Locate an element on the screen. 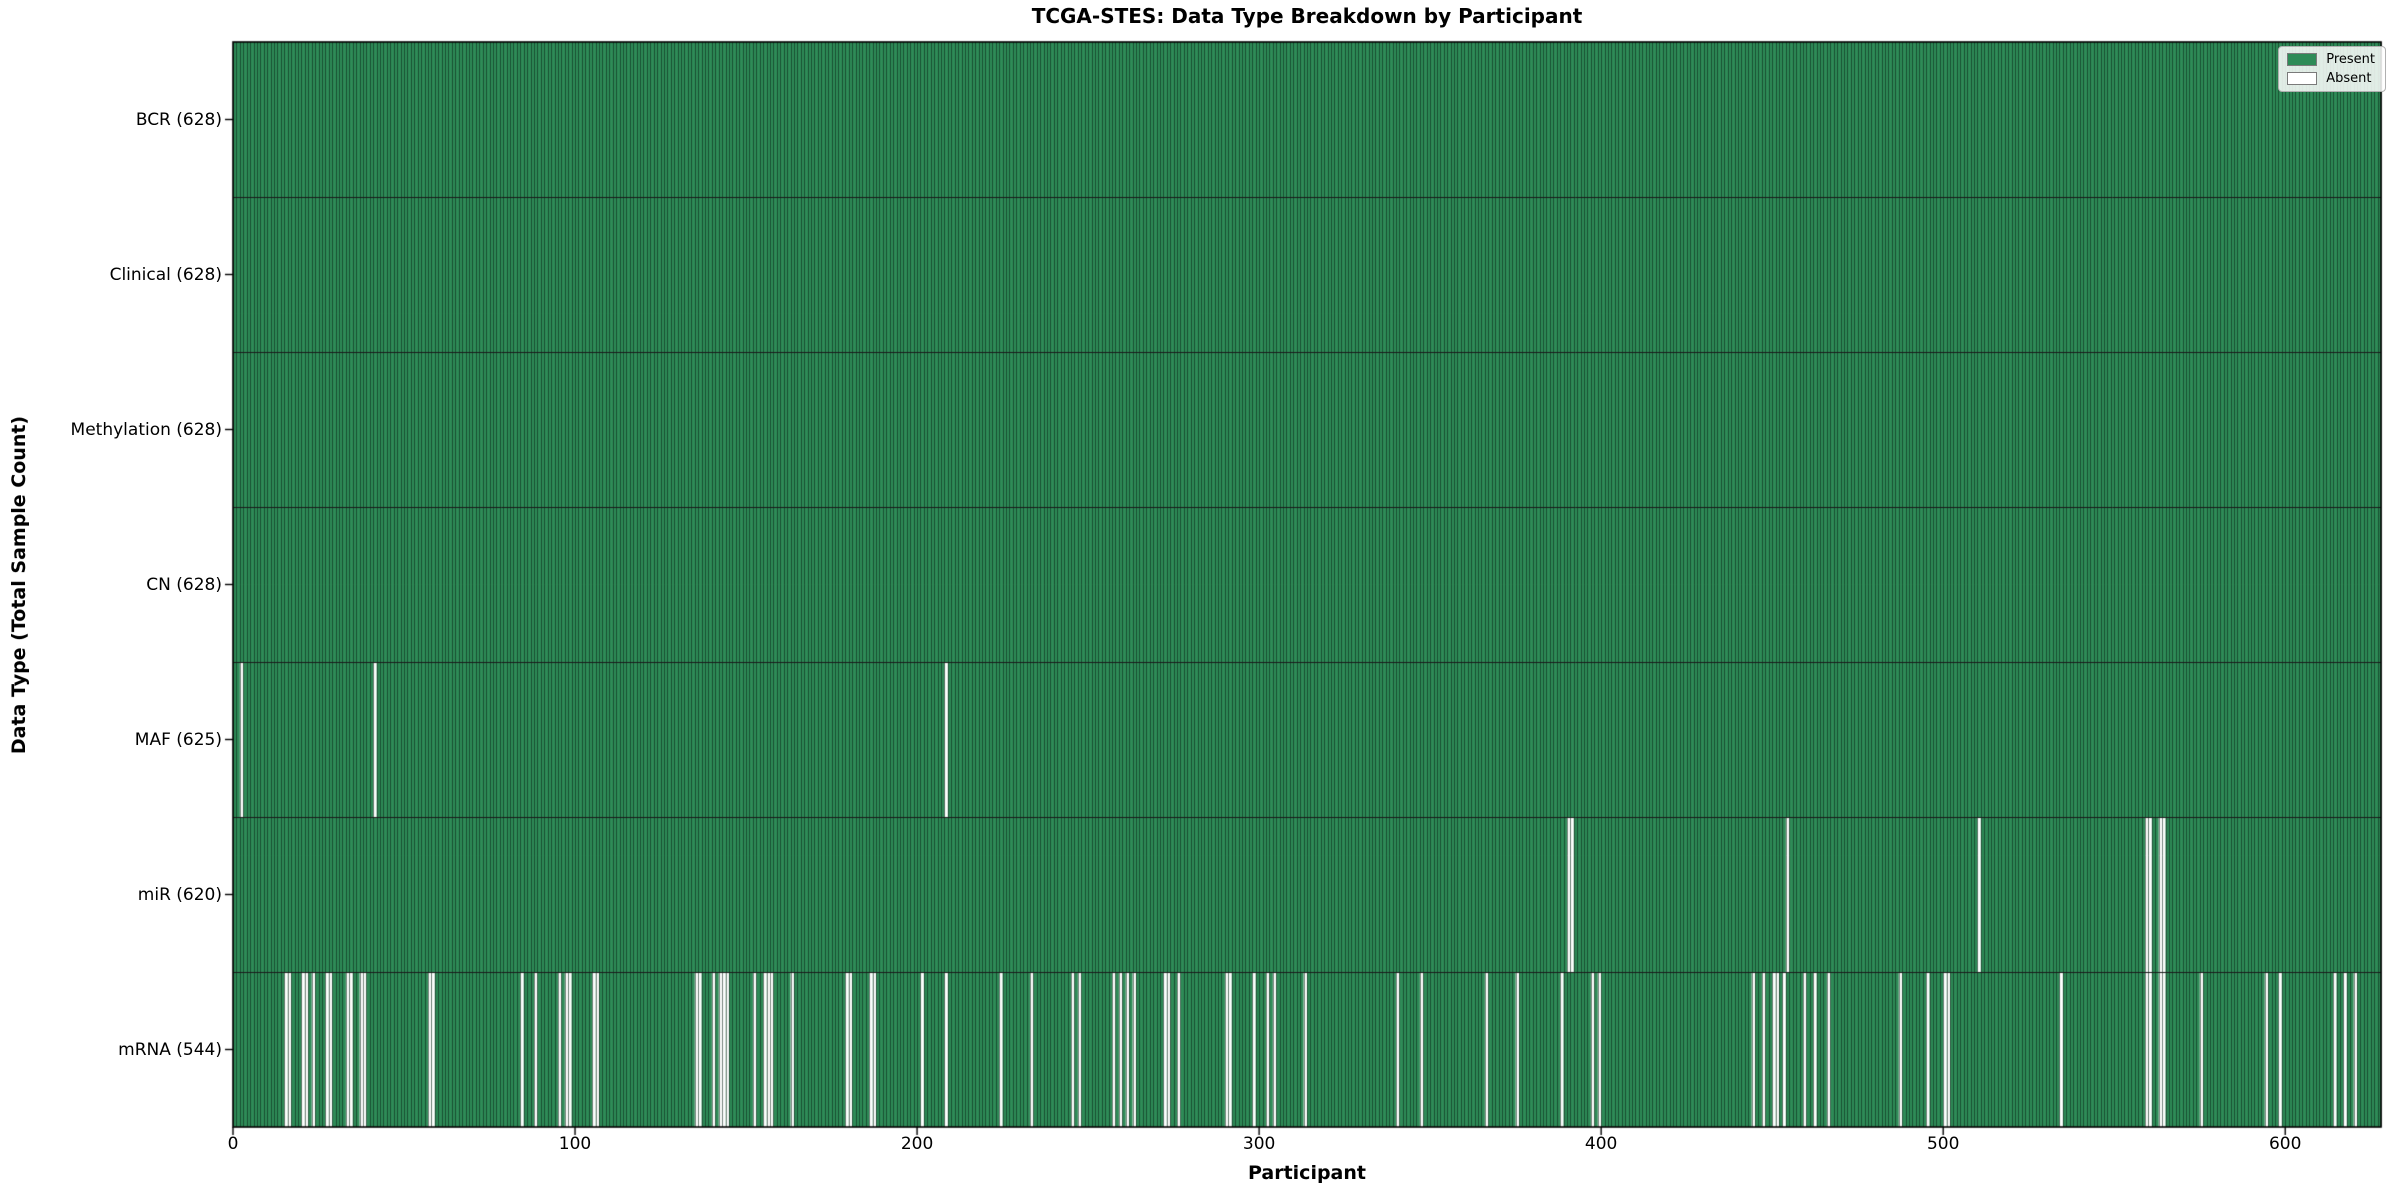 Image resolution: width=2400 pixels, height=1200 pixels. legend-label-absent: Absent is located at coordinates (2349, 78).